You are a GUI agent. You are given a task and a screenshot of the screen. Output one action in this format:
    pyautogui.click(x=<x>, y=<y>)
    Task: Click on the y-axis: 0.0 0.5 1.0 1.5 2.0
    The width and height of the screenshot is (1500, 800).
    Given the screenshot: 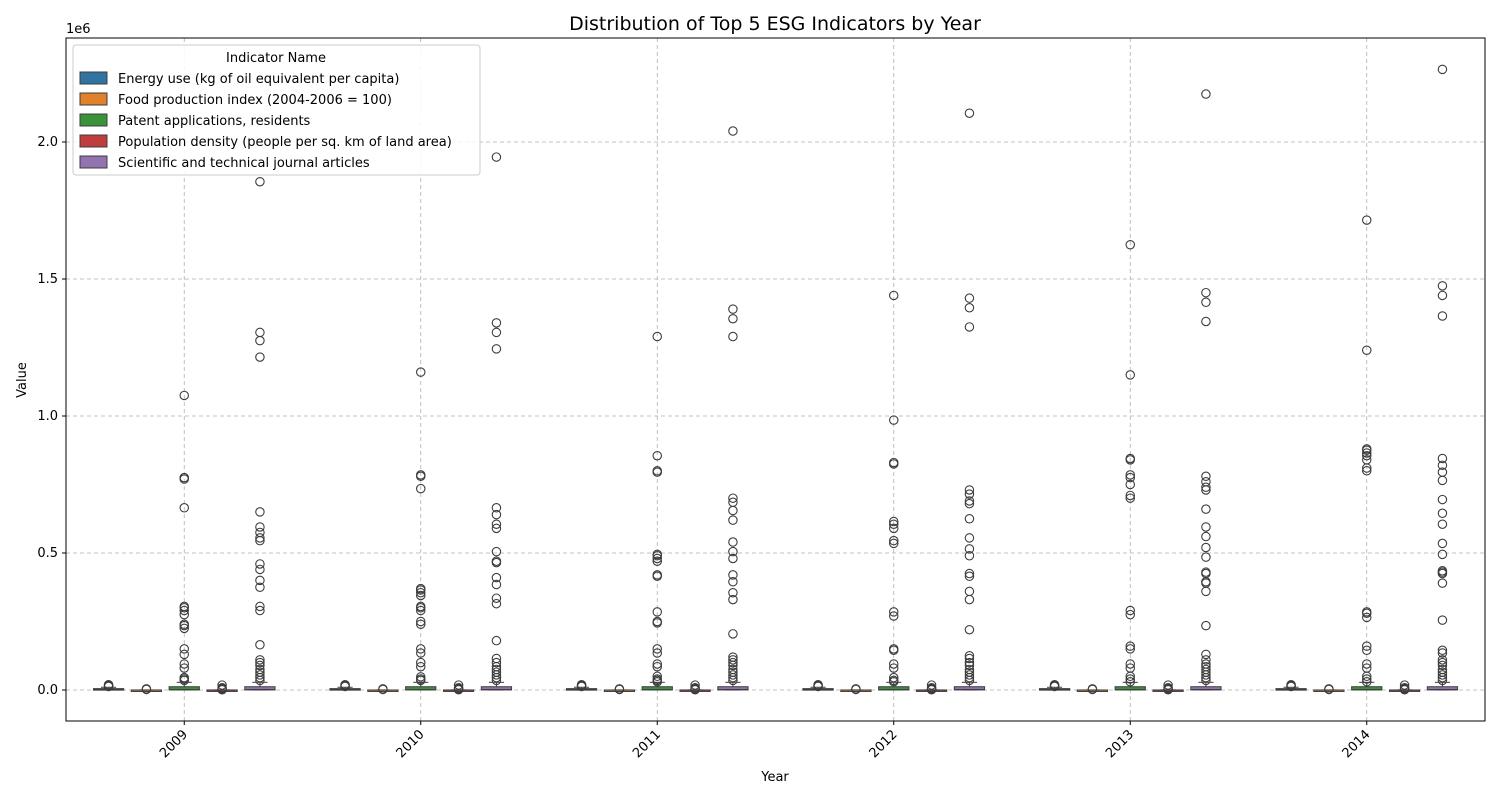 What is the action you would take?
    pyautogui.click(x=51, y=416)
    